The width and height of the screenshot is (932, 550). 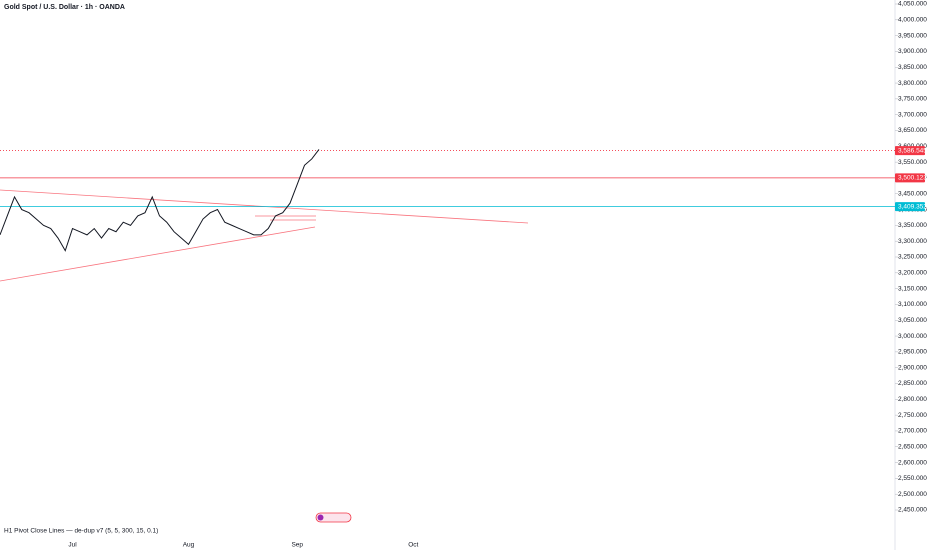 I want to click on y-tick-label: 3,450.000, so click(x=912, y=193).